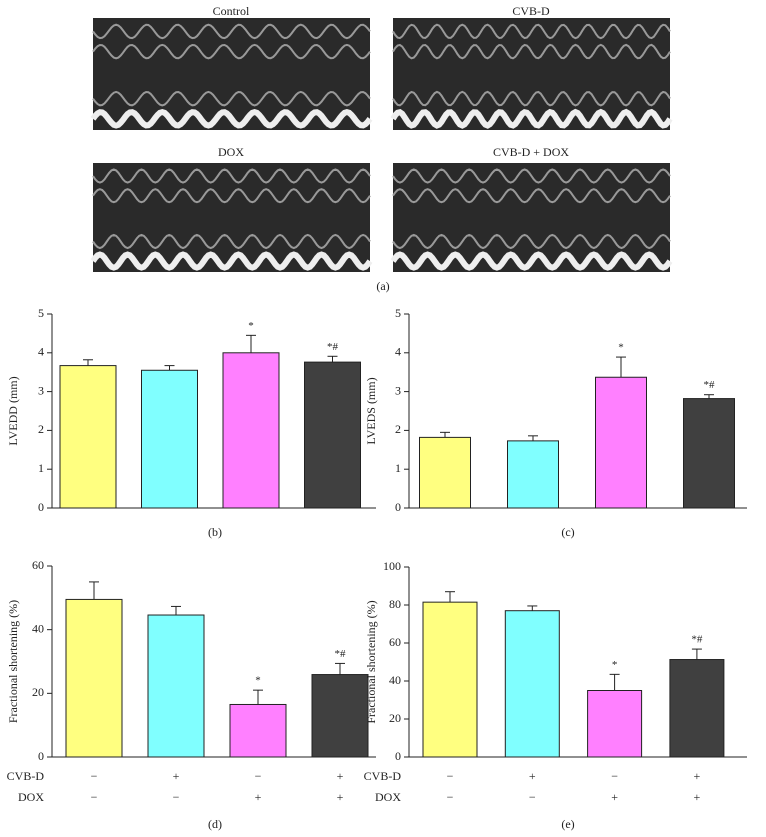 The width and height of the screenshot is (766, 837). What do you see at coordinates (371, 410) in the screenshot?
I see `y-axis-label: LVEDS (mm)` at bounding box center [371, 410].